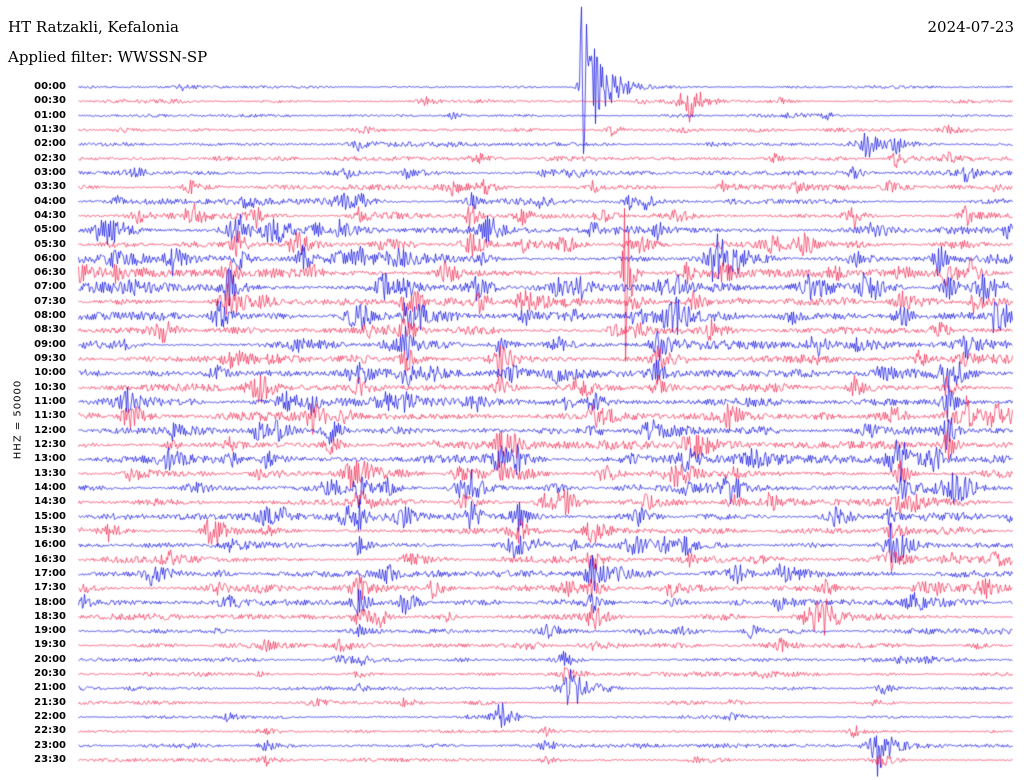 This screenshot has height=780, width=1024. I want to click on time-label: 04:00, so click(50, 201).